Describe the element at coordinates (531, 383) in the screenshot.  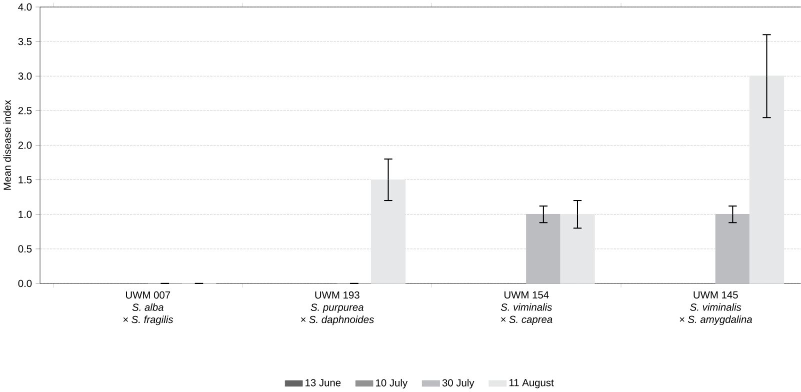
I see `legend-label: 11 August` at that location.